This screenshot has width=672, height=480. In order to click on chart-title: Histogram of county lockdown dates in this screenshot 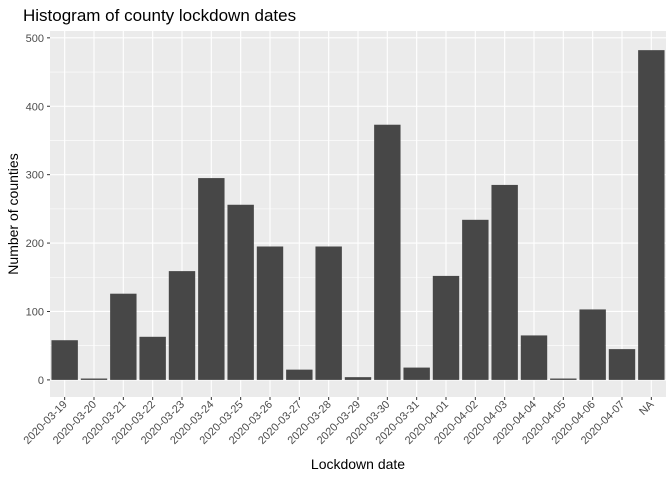, I will do `click(159, 15)`.